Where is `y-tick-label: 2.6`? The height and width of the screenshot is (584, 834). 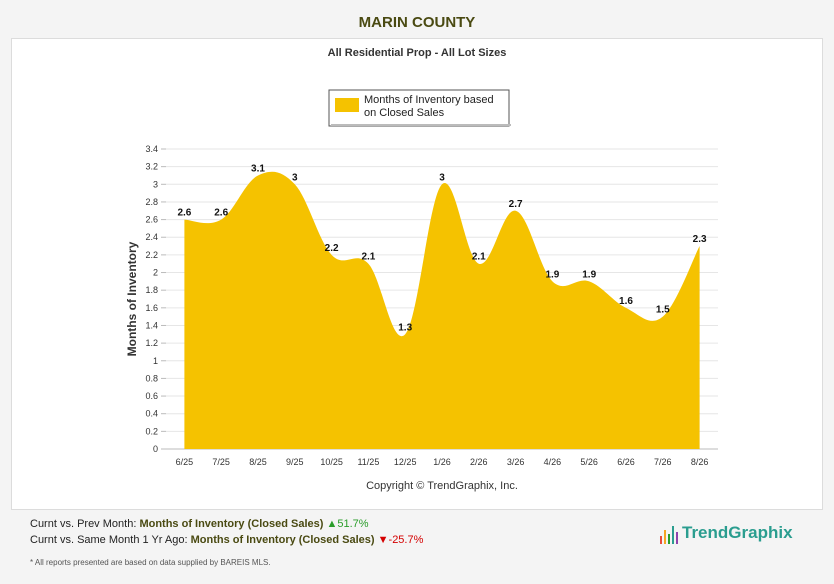 y-tick-label: 2.6 is located at coordinates (151, 220).